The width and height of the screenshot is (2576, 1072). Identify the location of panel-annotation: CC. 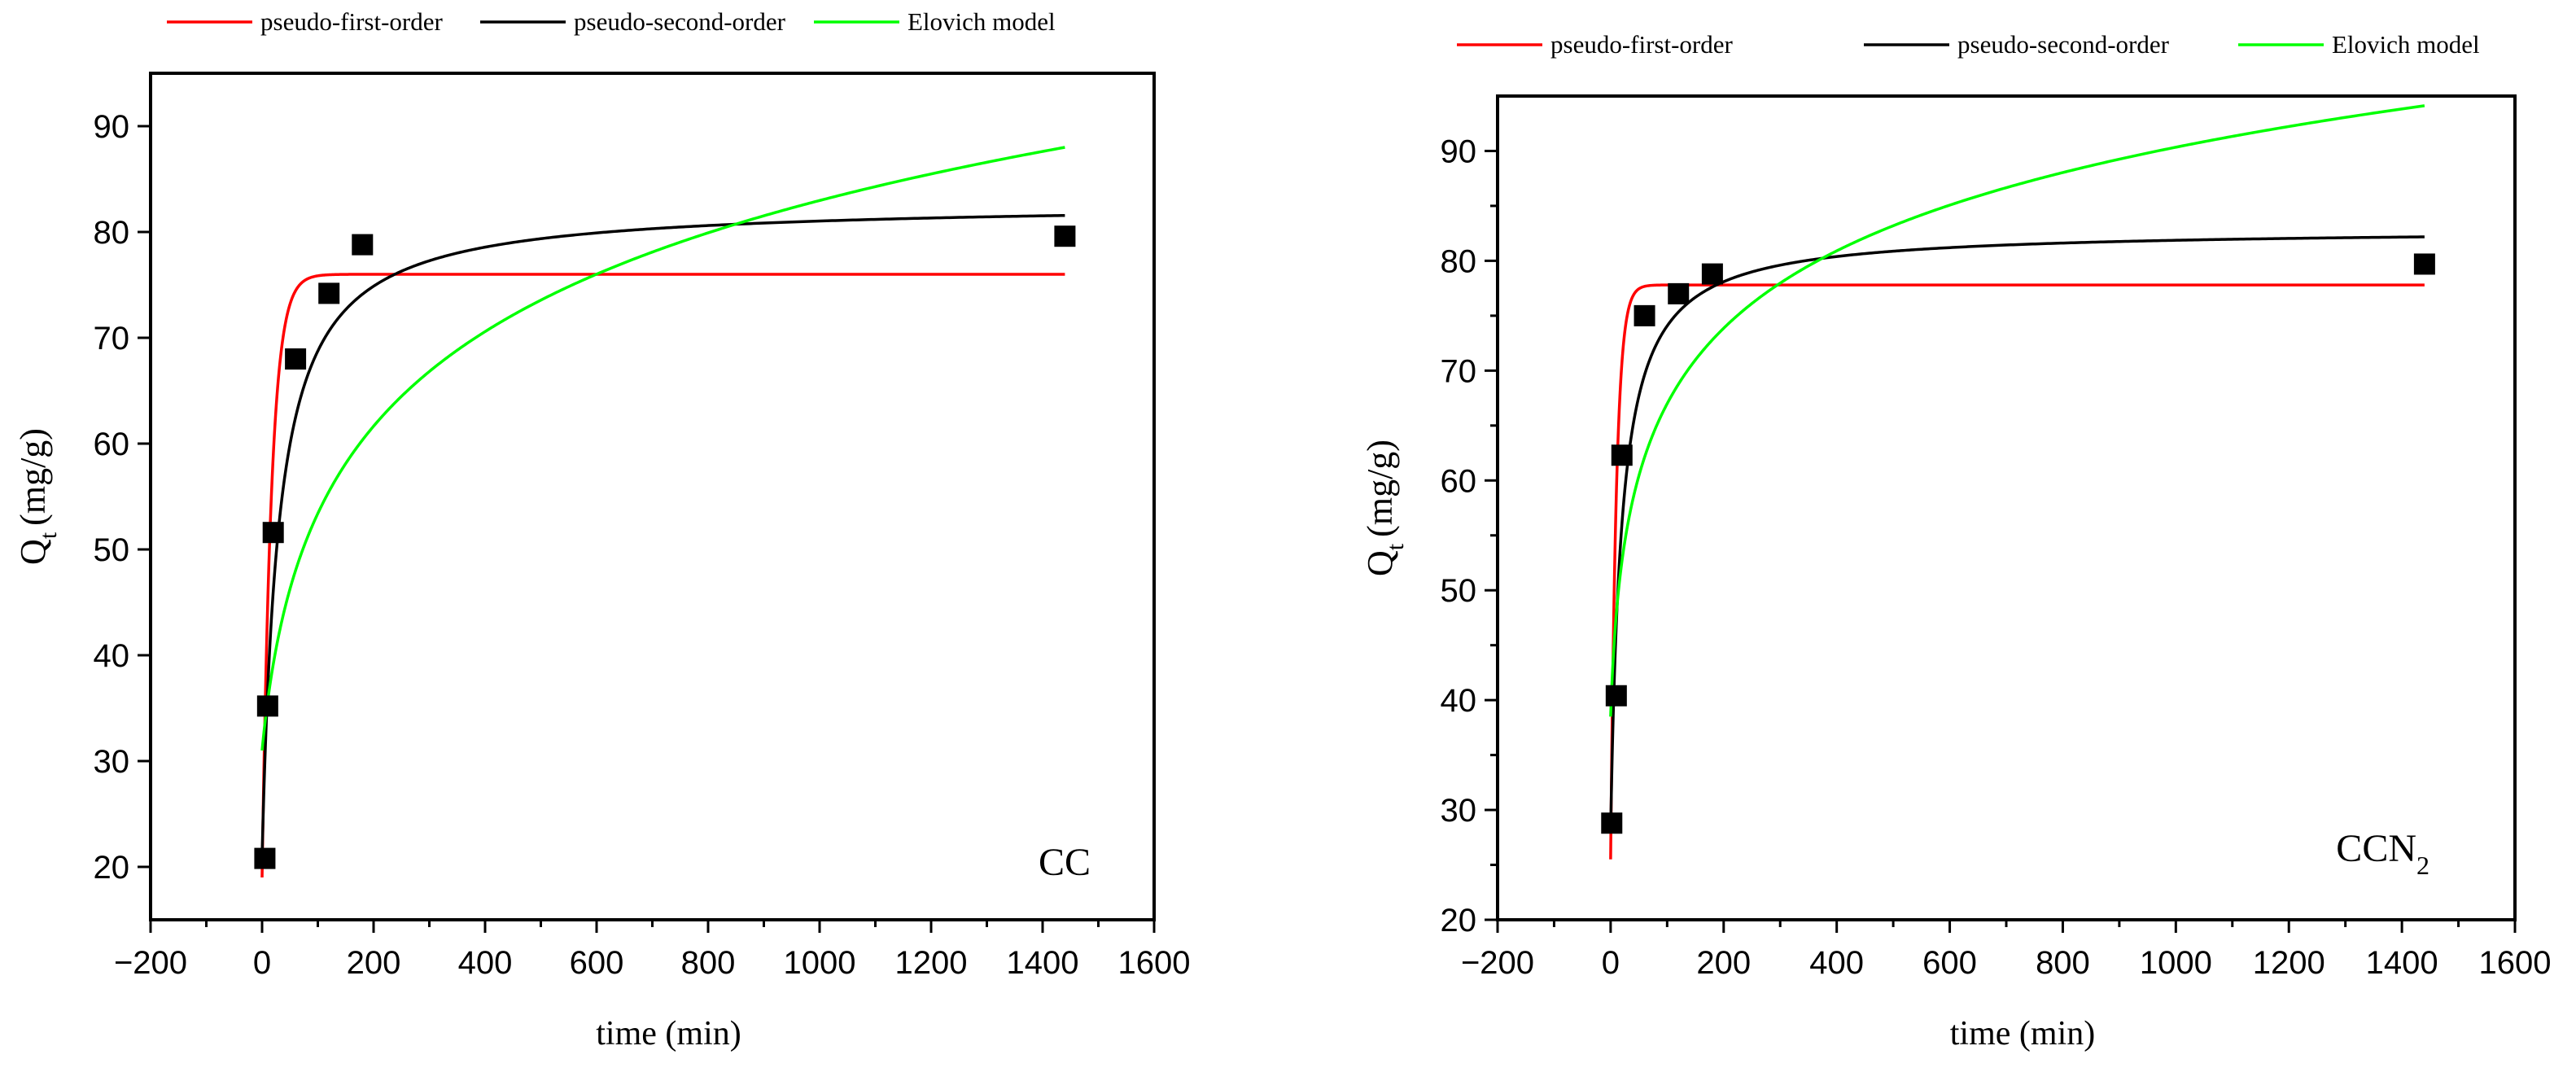
(1065, 863).